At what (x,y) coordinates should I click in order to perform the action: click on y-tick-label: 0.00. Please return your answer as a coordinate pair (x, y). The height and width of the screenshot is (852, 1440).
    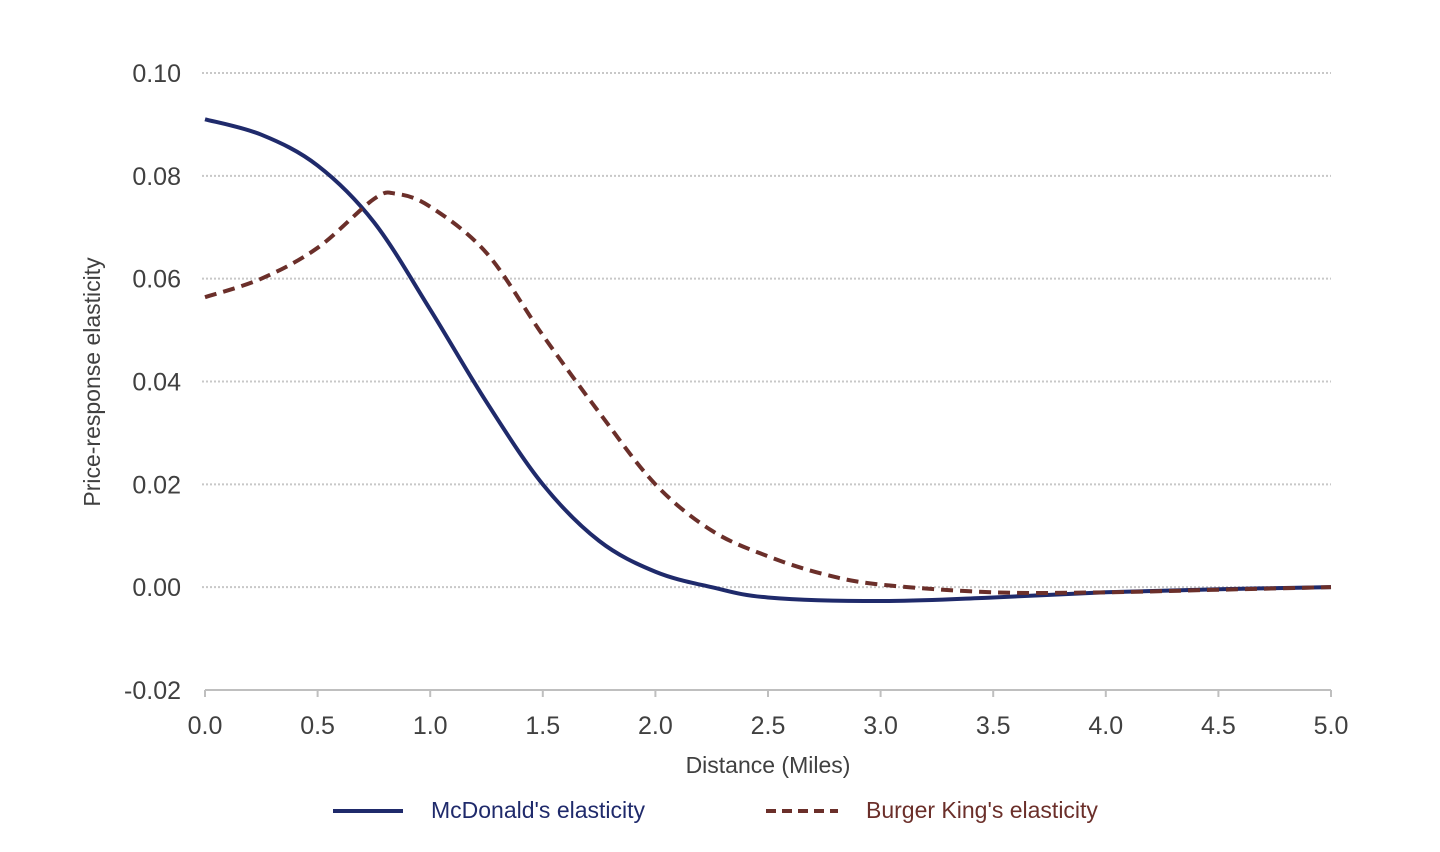
    Looking at the image, I should click on (156, 588).